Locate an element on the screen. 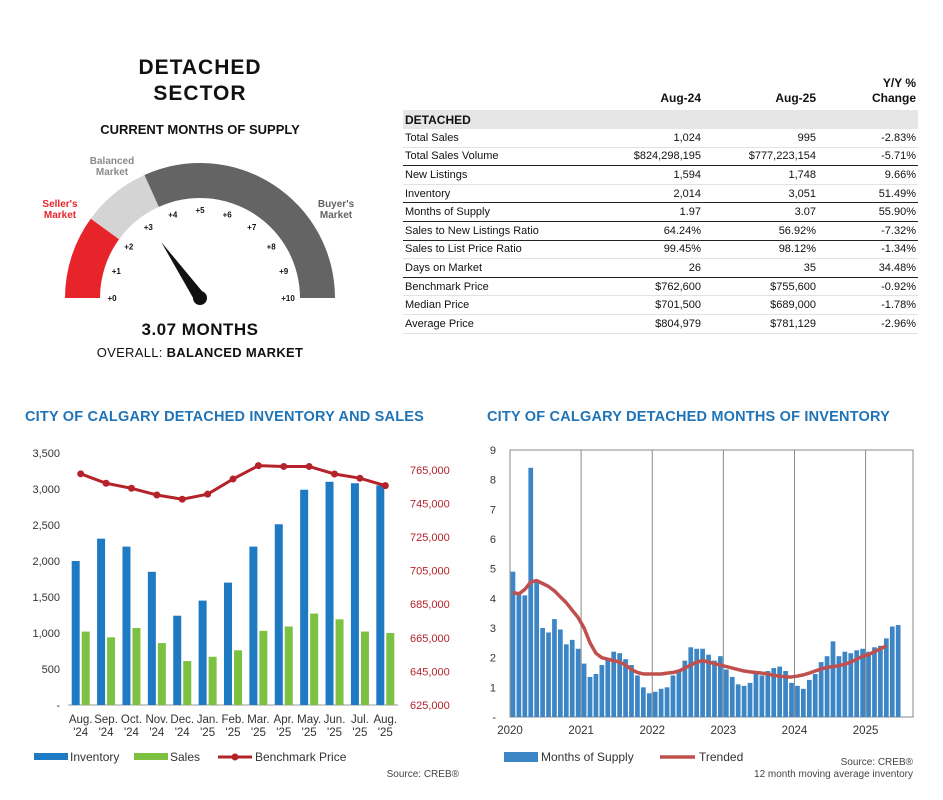  x-tick-label-month: Oct. is located at coordinates (131, 720).